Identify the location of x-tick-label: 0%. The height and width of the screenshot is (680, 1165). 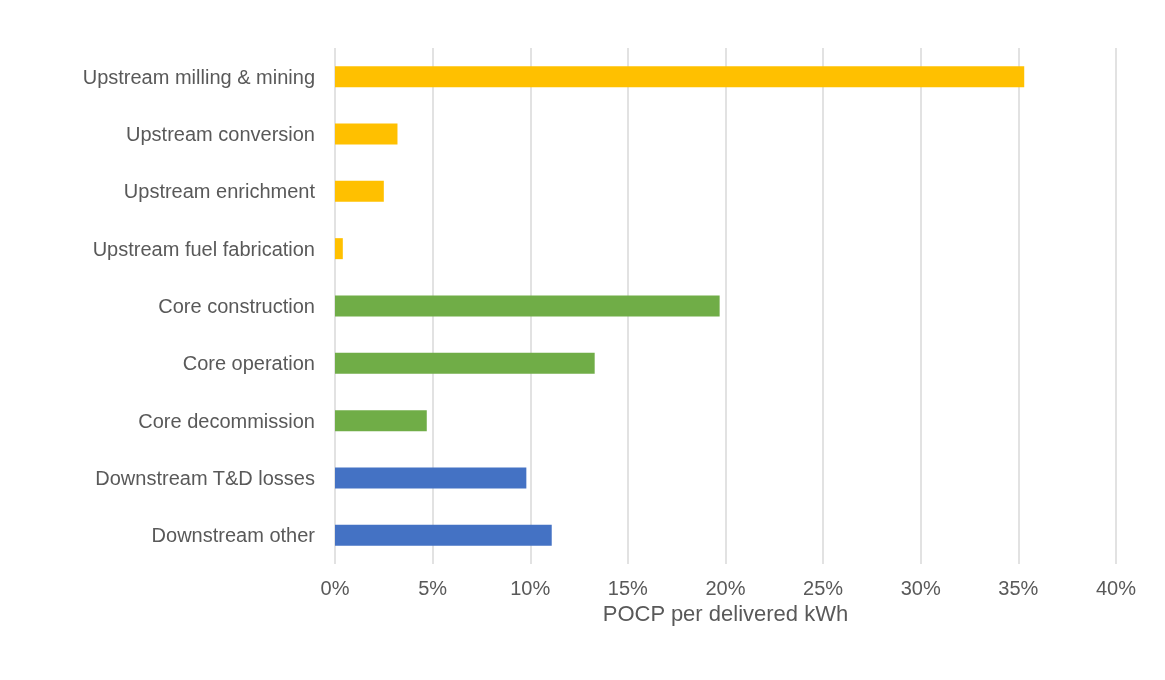
(335, 588).